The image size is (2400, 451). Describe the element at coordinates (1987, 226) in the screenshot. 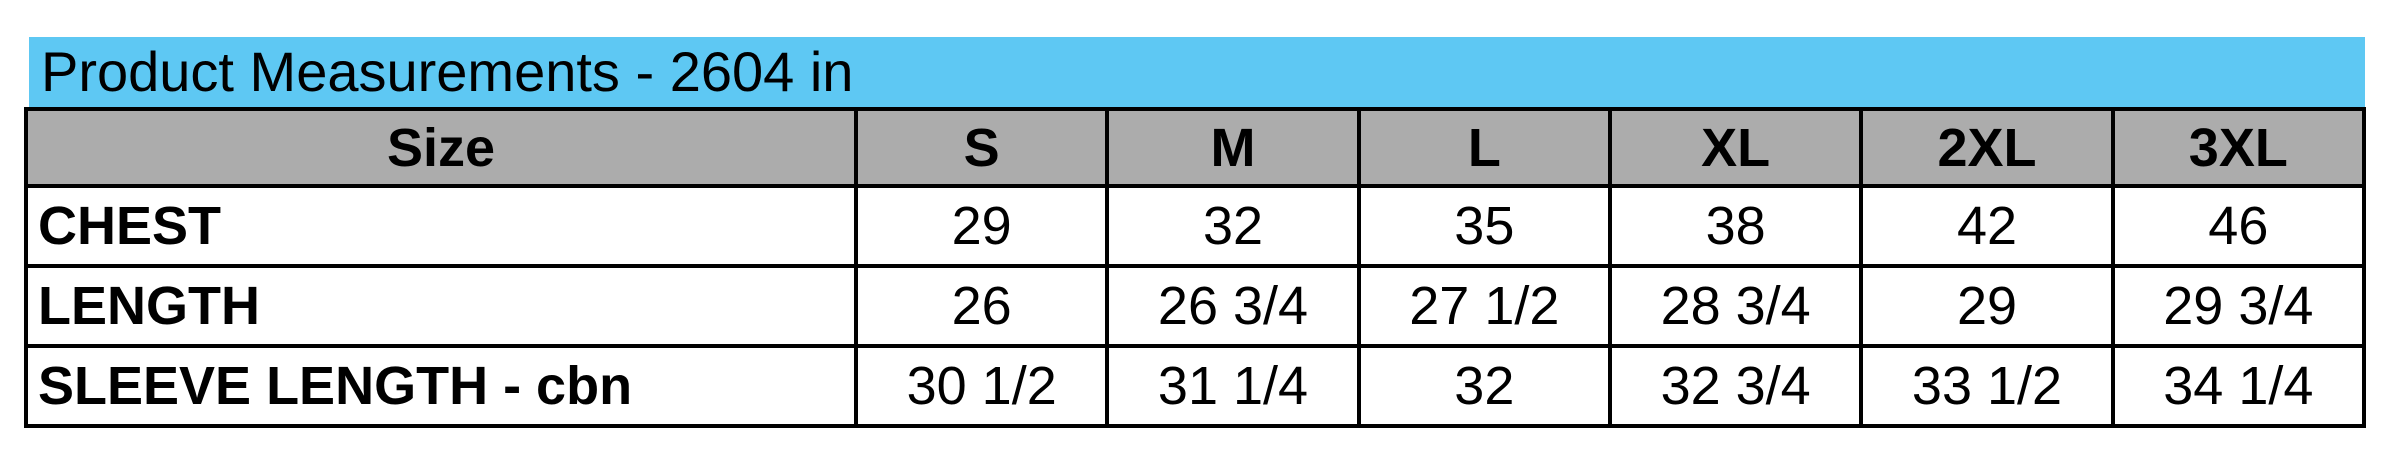

I see `cell-chest-2xl: 42` at that location.